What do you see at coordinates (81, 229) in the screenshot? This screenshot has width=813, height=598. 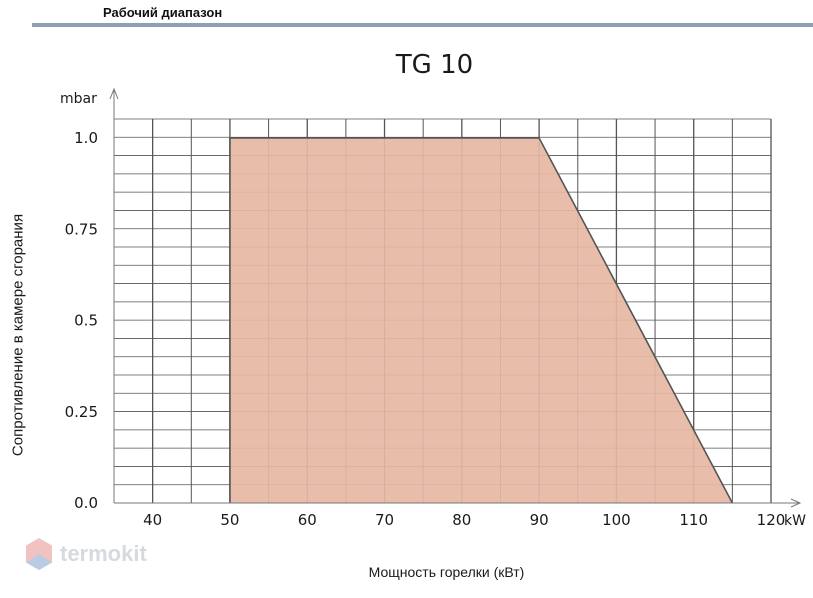 I see `y-tick-label: 0.75` at bounding box center [81, 229].